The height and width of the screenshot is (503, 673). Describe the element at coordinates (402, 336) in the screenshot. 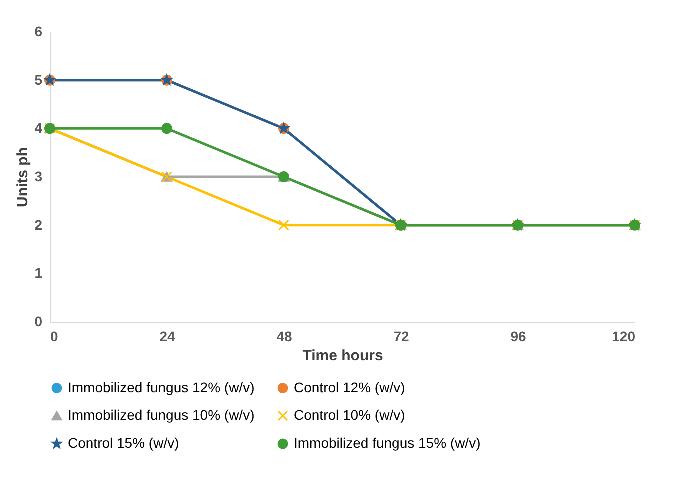

I see `x-tick-label: 72` at that location.